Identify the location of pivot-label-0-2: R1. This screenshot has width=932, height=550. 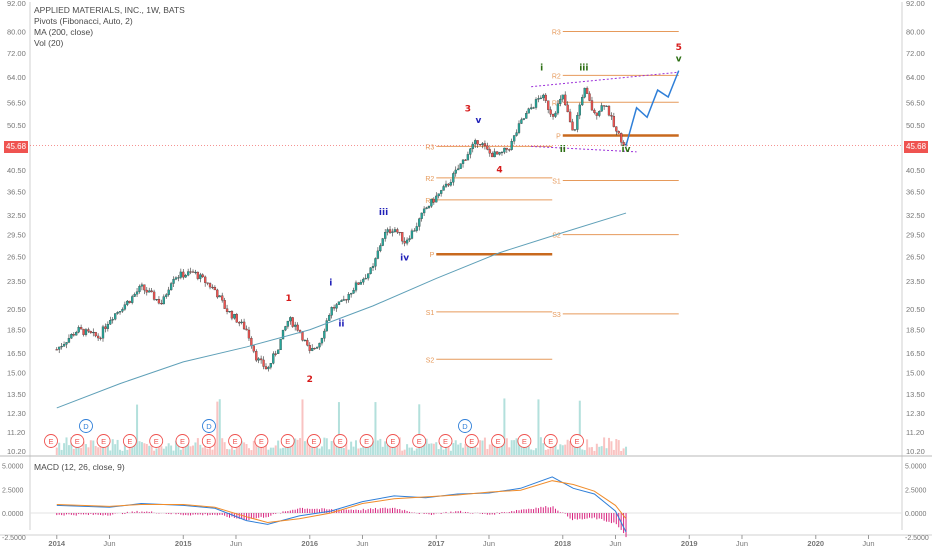
(429, 201).